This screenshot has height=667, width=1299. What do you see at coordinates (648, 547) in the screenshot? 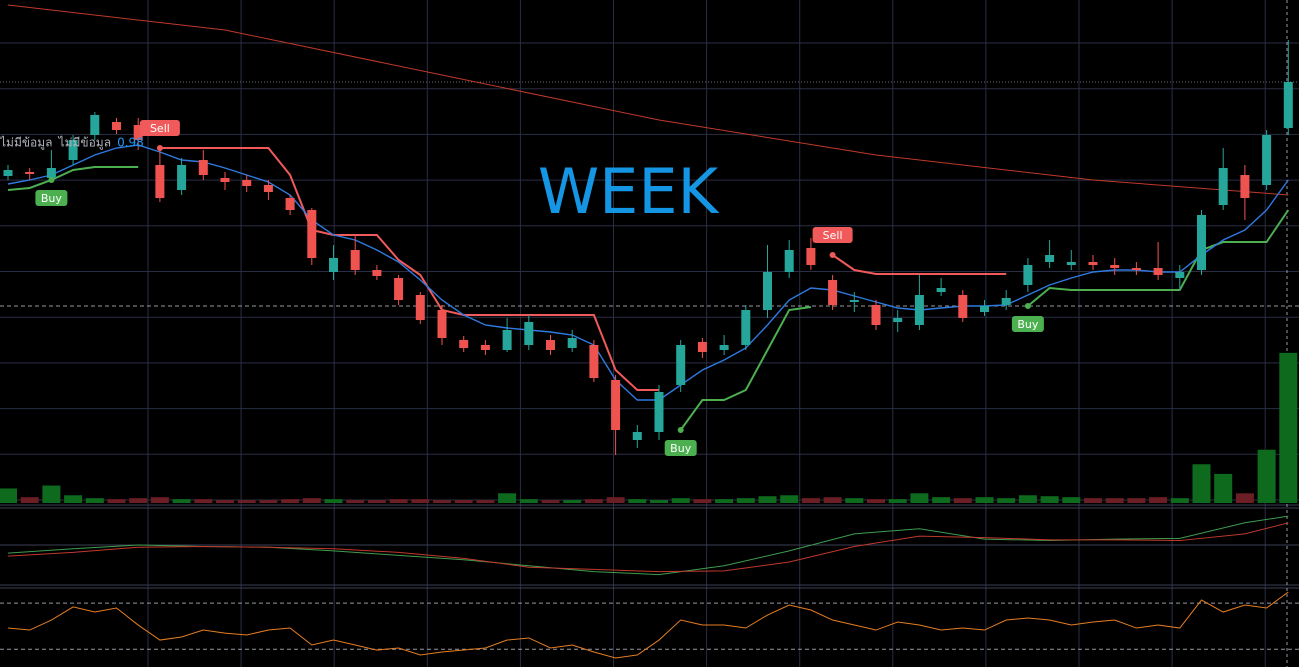
I see `oscillator-line` at bounding box center [648, 547].